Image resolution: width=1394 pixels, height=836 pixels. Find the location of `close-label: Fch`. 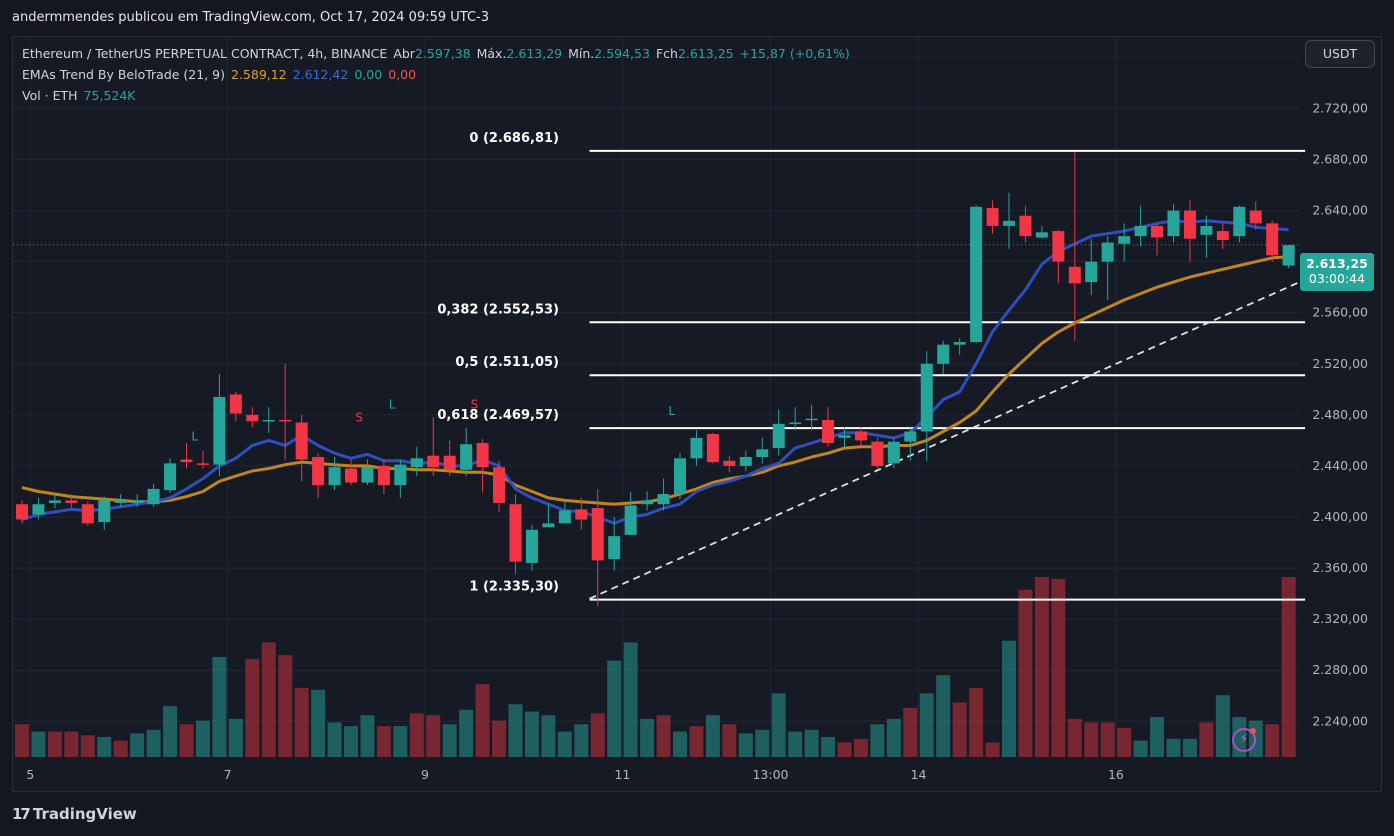

close-label: Fch is located at coordinates (666, 53).